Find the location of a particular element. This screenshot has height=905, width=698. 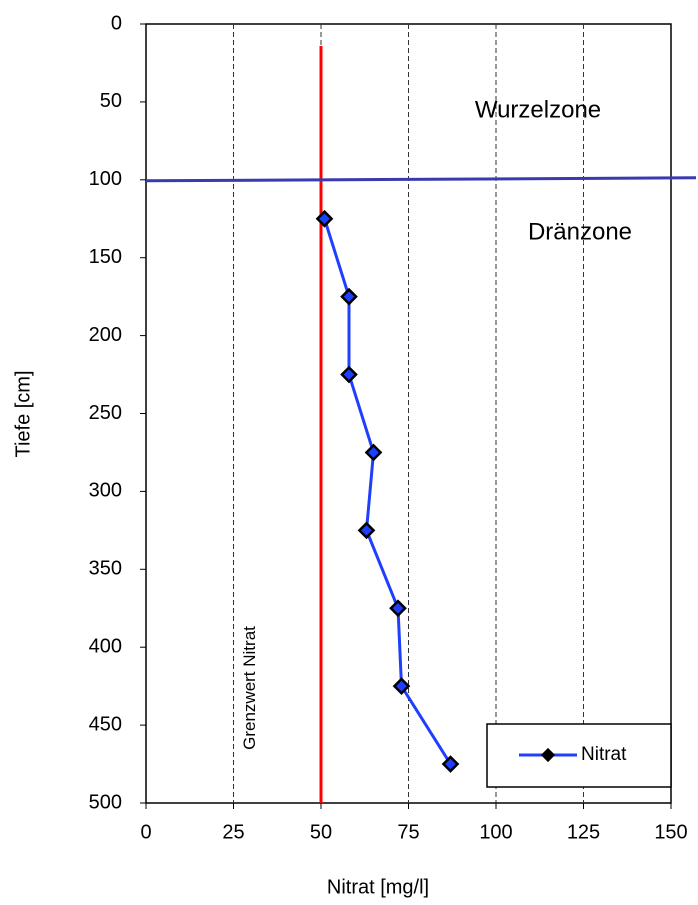

y-tick-label: 300 is located at coordinates (105, 491).